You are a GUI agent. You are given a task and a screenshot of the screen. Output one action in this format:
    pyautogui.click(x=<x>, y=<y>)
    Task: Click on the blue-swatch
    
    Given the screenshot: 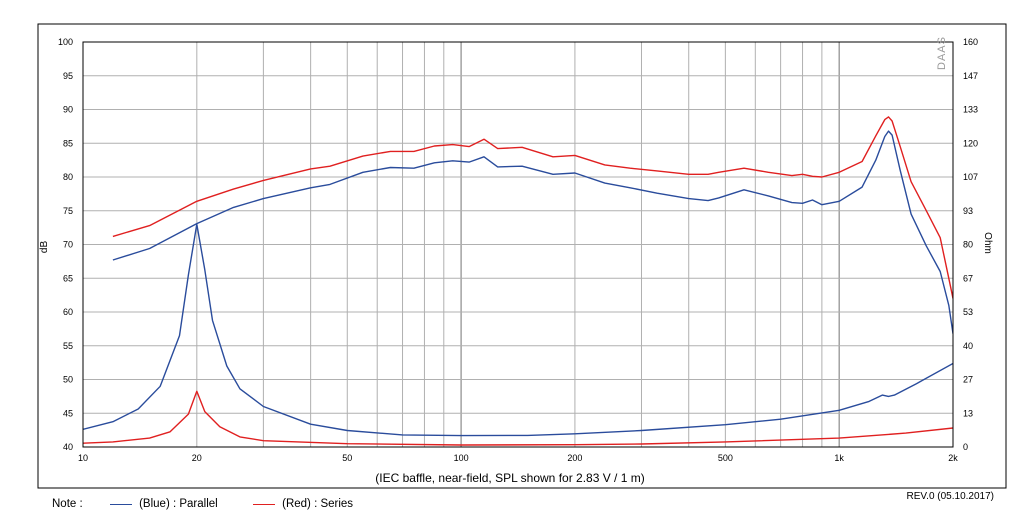 What is the action you would take?
    pyautogui.click(x=120, y=504)
    